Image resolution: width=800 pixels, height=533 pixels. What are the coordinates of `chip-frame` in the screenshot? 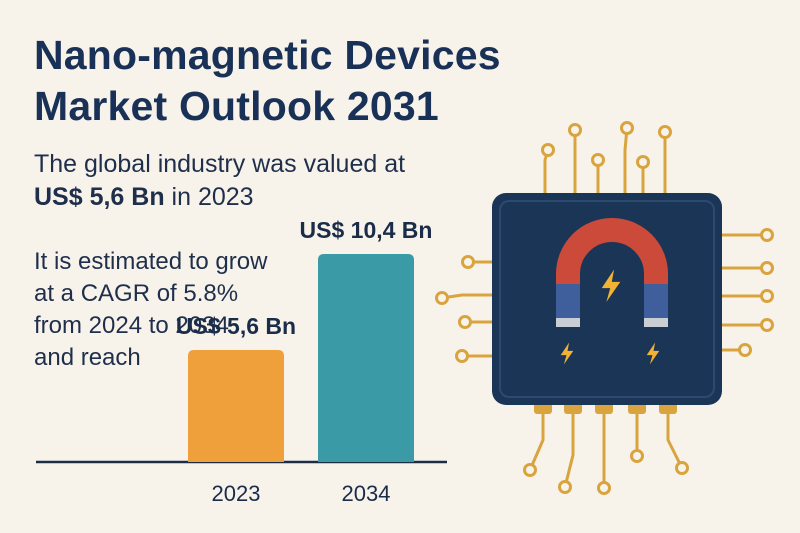 It's located at (607, 299).